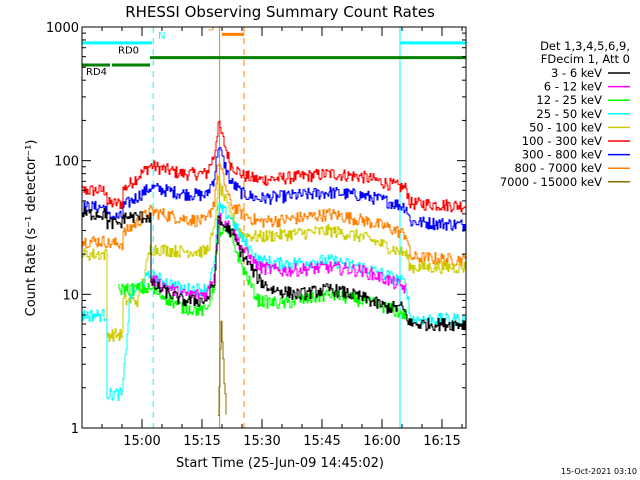 The width and height of the screenshot is (640, 480). What do you see at coordinates (551, 182) in the screenshot?
I see `legend-entry-label: 7000 - 15000 keV` at bounding box center [551, 182].